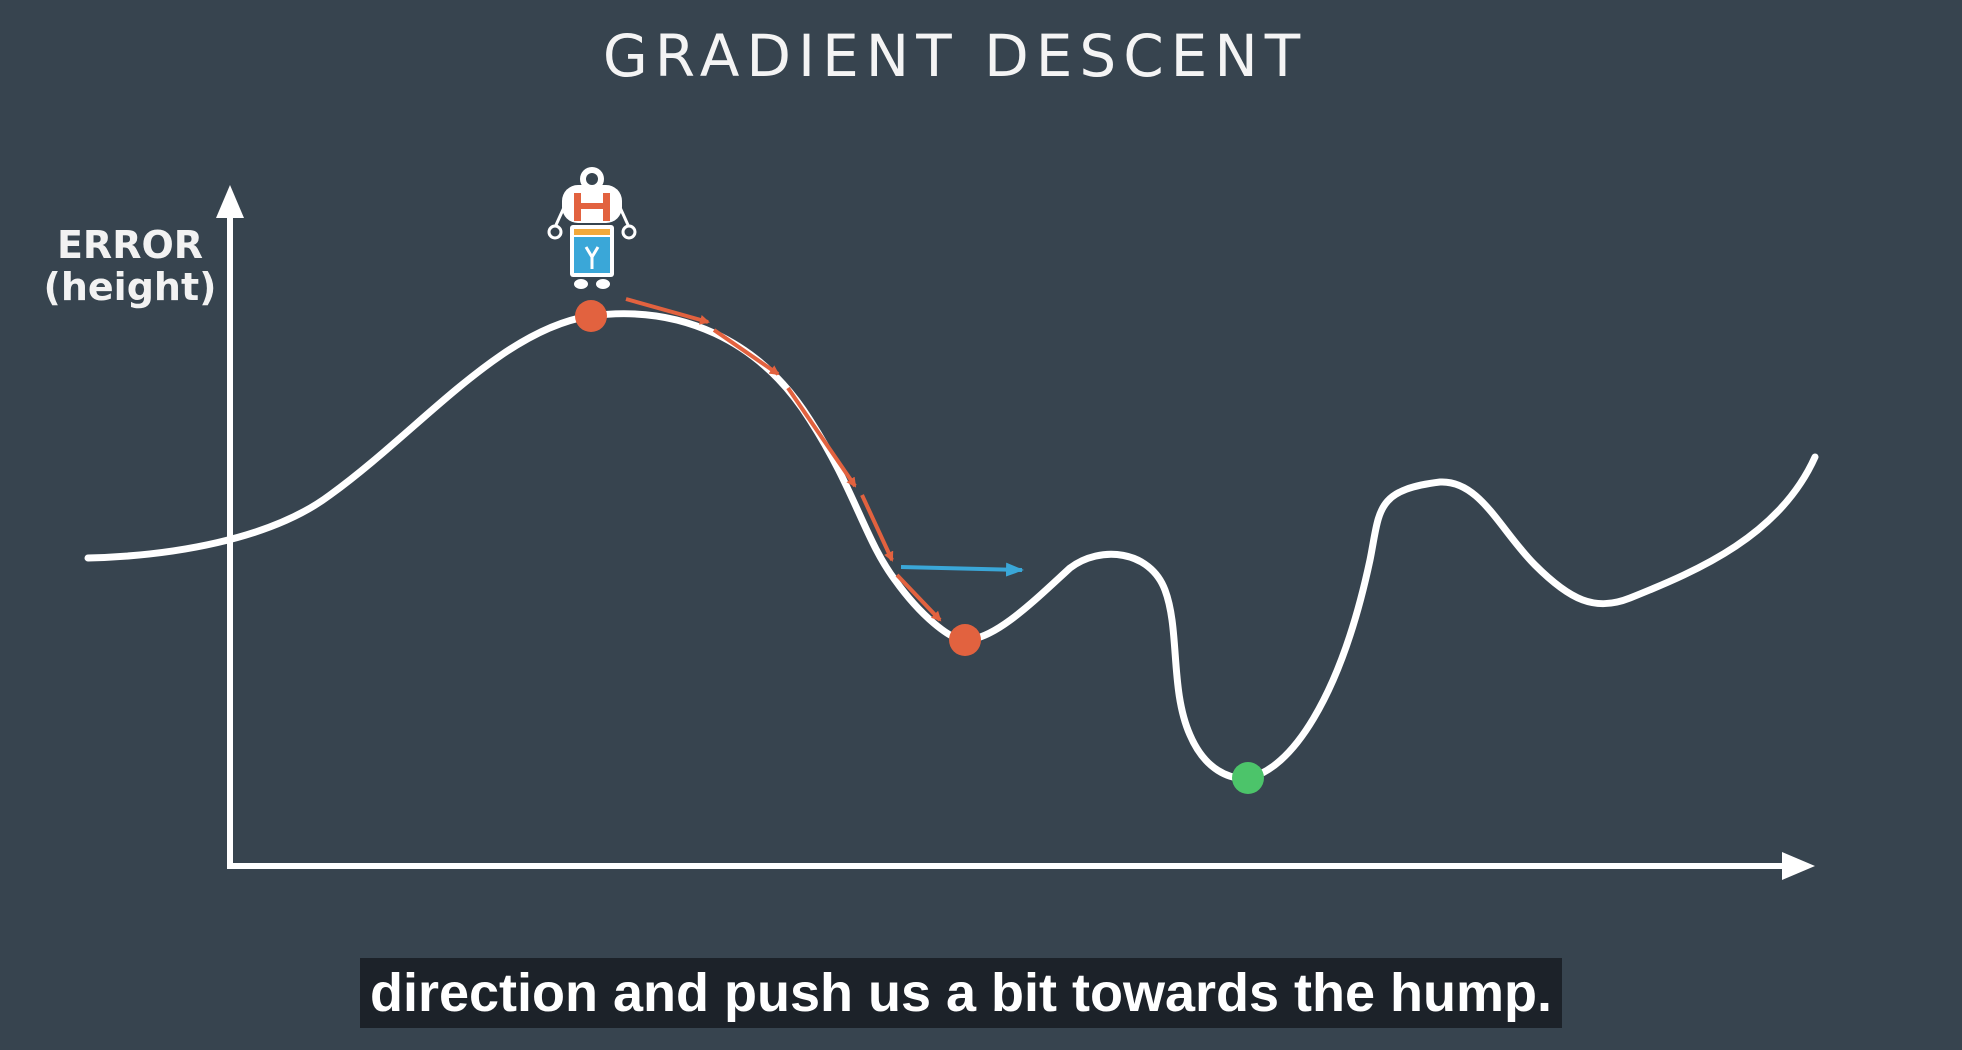 The height and width of the screenshot is (1050, 1962). I want to click on descent-step-arrows, so click(783, 459).